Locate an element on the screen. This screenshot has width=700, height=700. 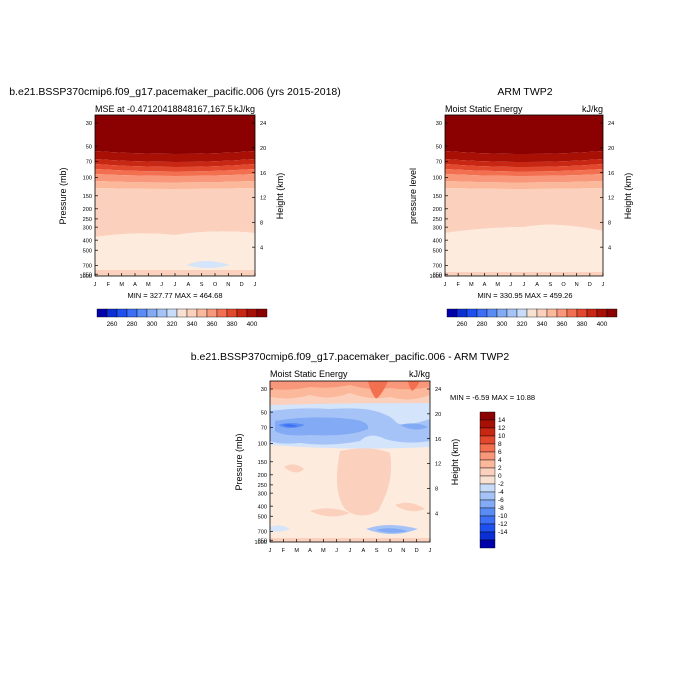
panel-model-plot-area is located at coordinates (175, 195).